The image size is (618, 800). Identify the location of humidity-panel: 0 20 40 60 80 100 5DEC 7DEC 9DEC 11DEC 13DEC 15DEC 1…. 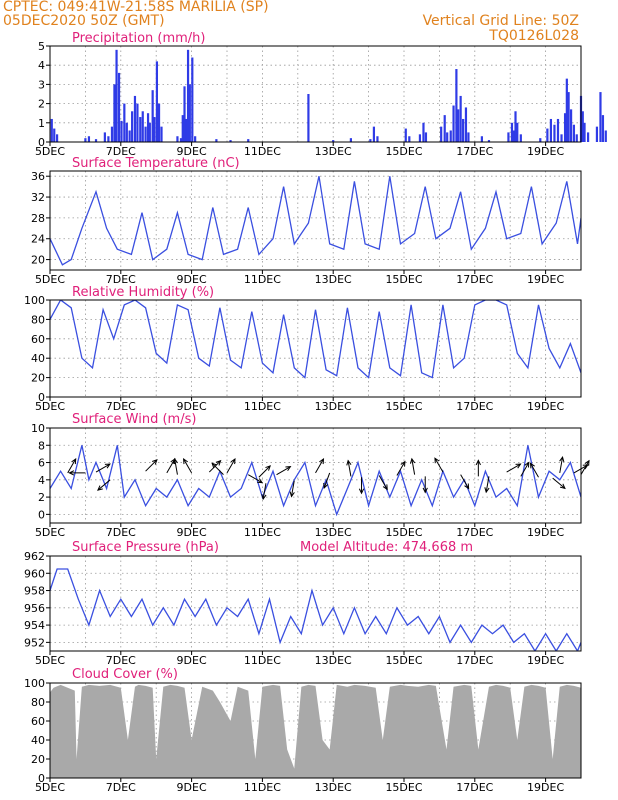
(303, 353).